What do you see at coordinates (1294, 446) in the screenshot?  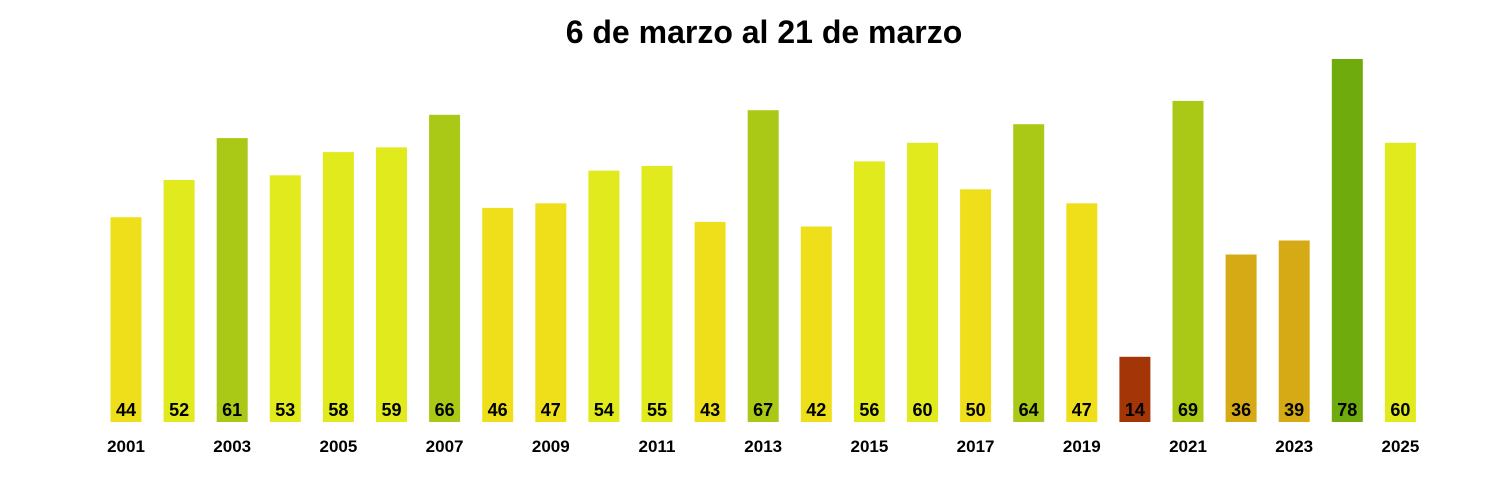 I see `x-tick-label-2023: 2023` at bounding box center [1294, 446].